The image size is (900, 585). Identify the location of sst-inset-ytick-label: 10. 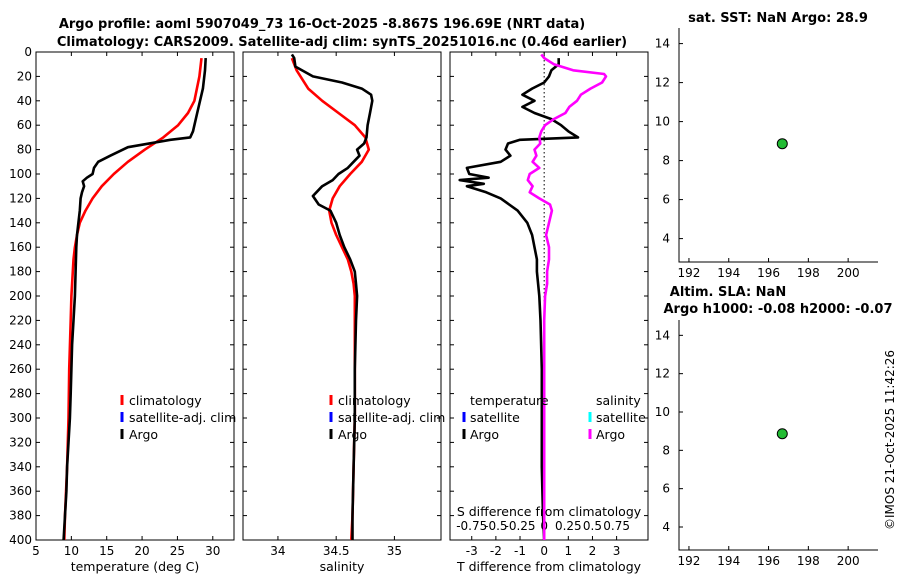
(662, 122).